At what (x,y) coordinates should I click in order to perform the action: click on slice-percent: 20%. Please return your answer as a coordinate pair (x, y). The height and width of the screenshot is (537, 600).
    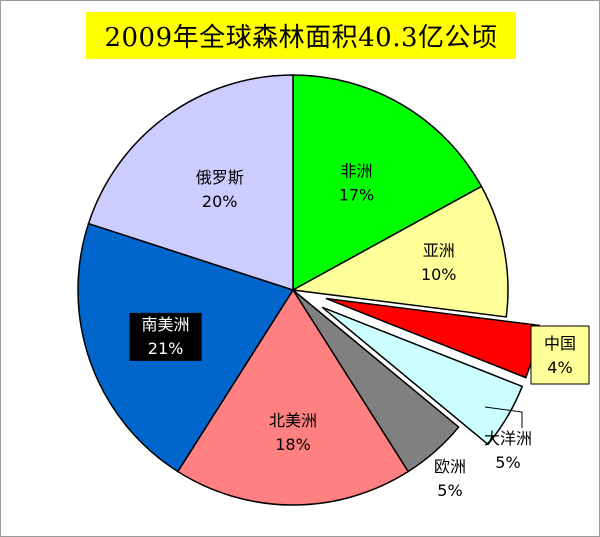
    Looking at the image, I should click on (220, 201).